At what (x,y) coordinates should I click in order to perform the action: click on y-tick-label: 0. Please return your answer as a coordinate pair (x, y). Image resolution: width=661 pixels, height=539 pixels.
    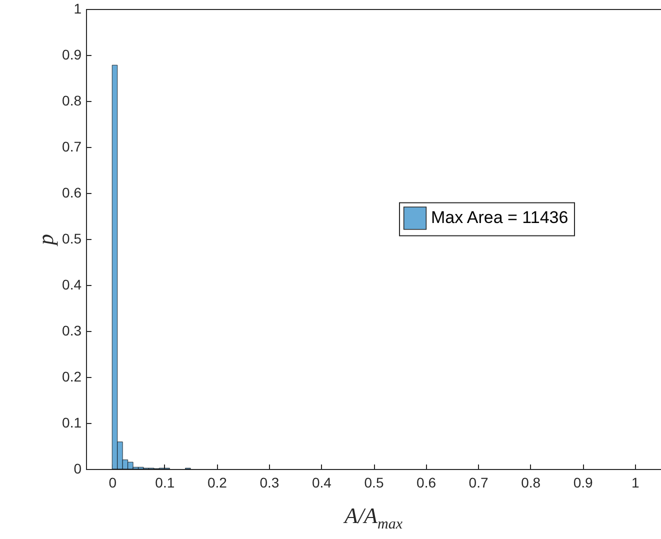
    Looking at the image, I should click on (78, 468).